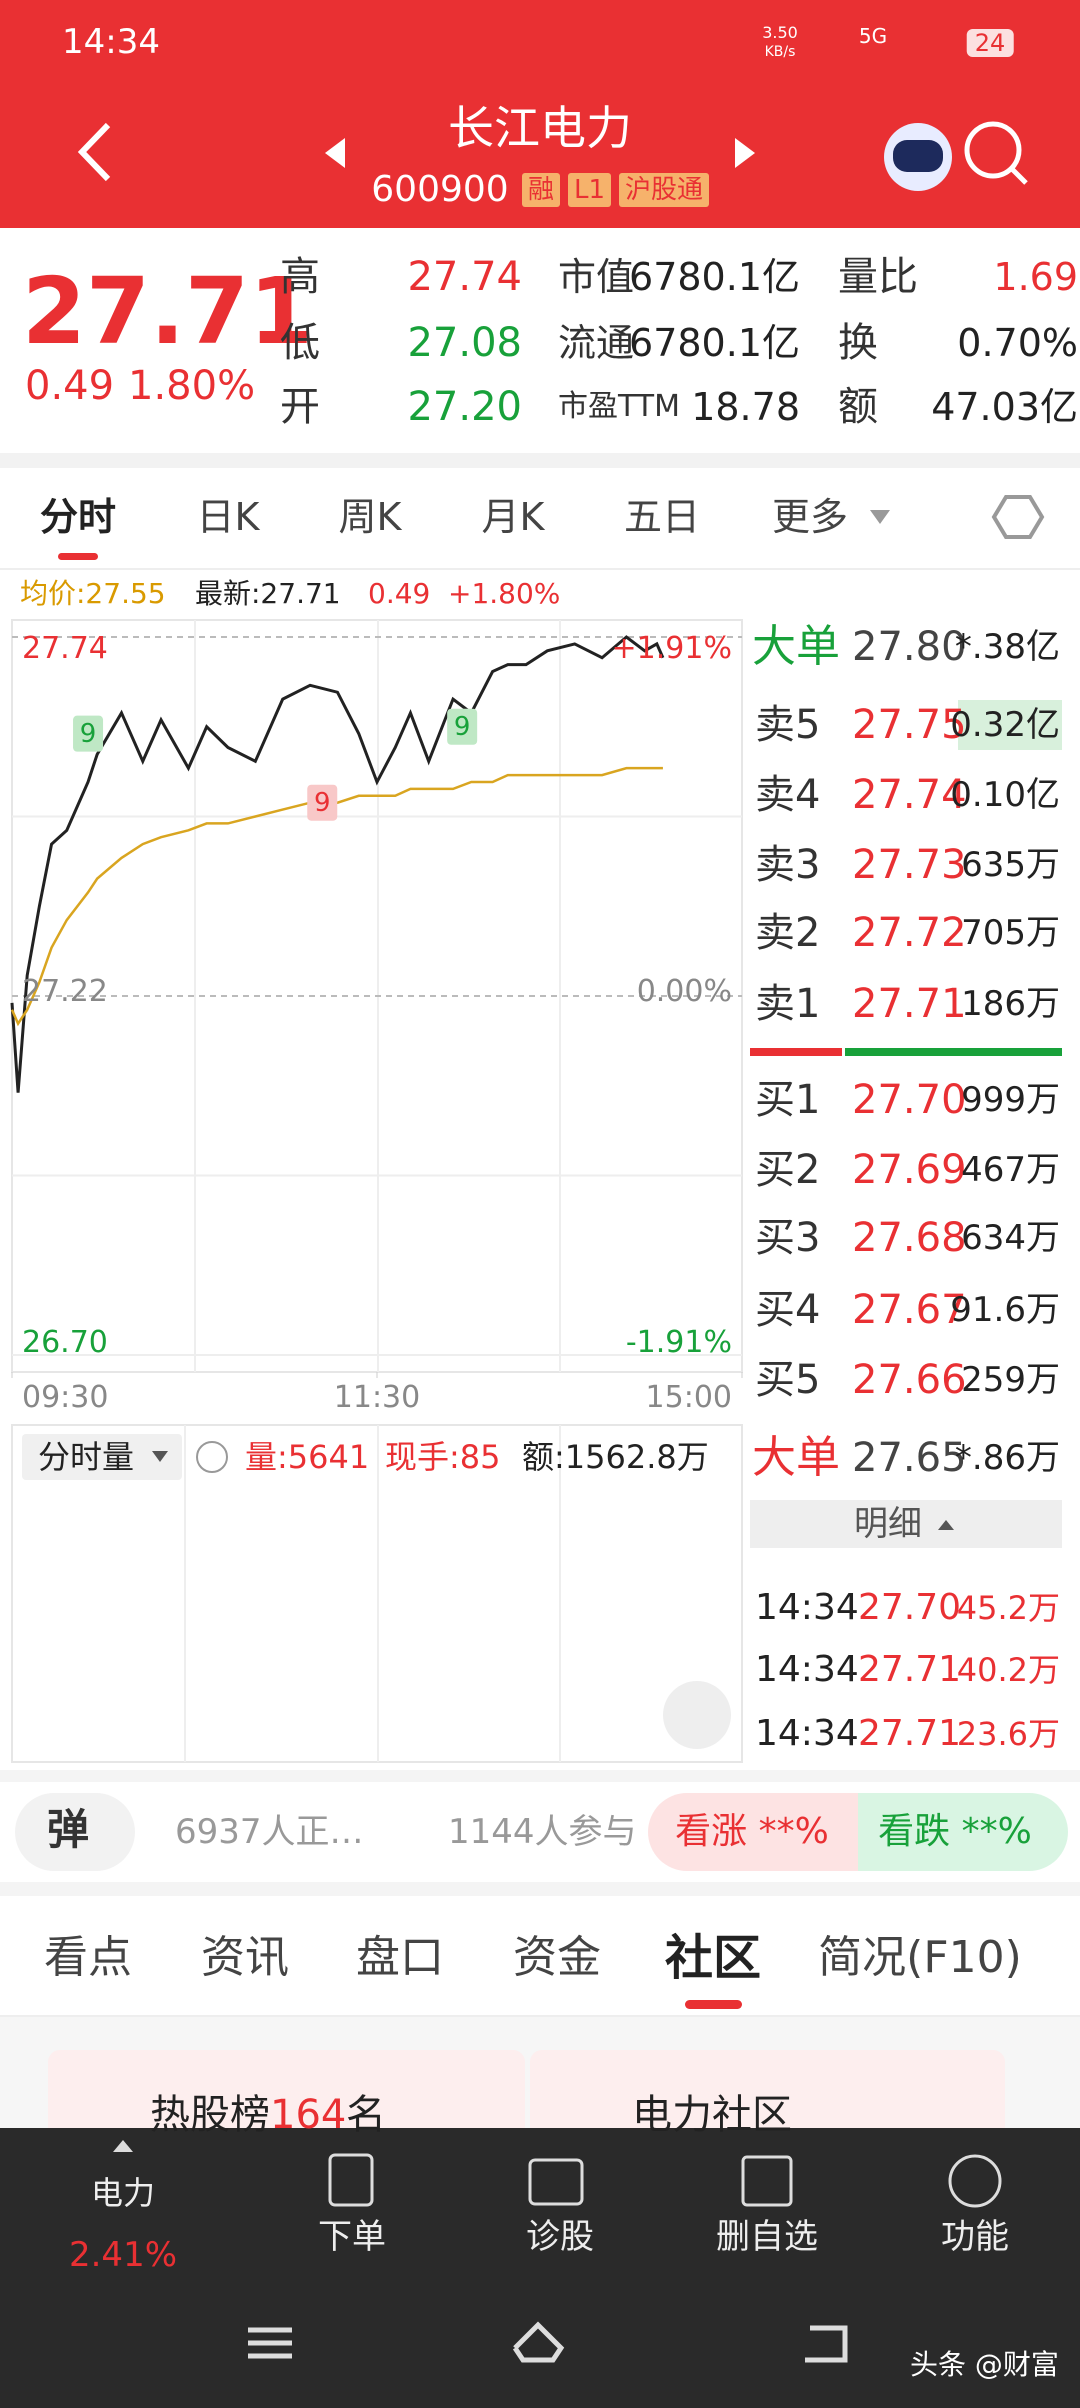 This screenshot has height=2408, width=1080. Describe the element at coordinates (767, 2237) in the screenshot. I see `nav-item: 删自选` at that location.